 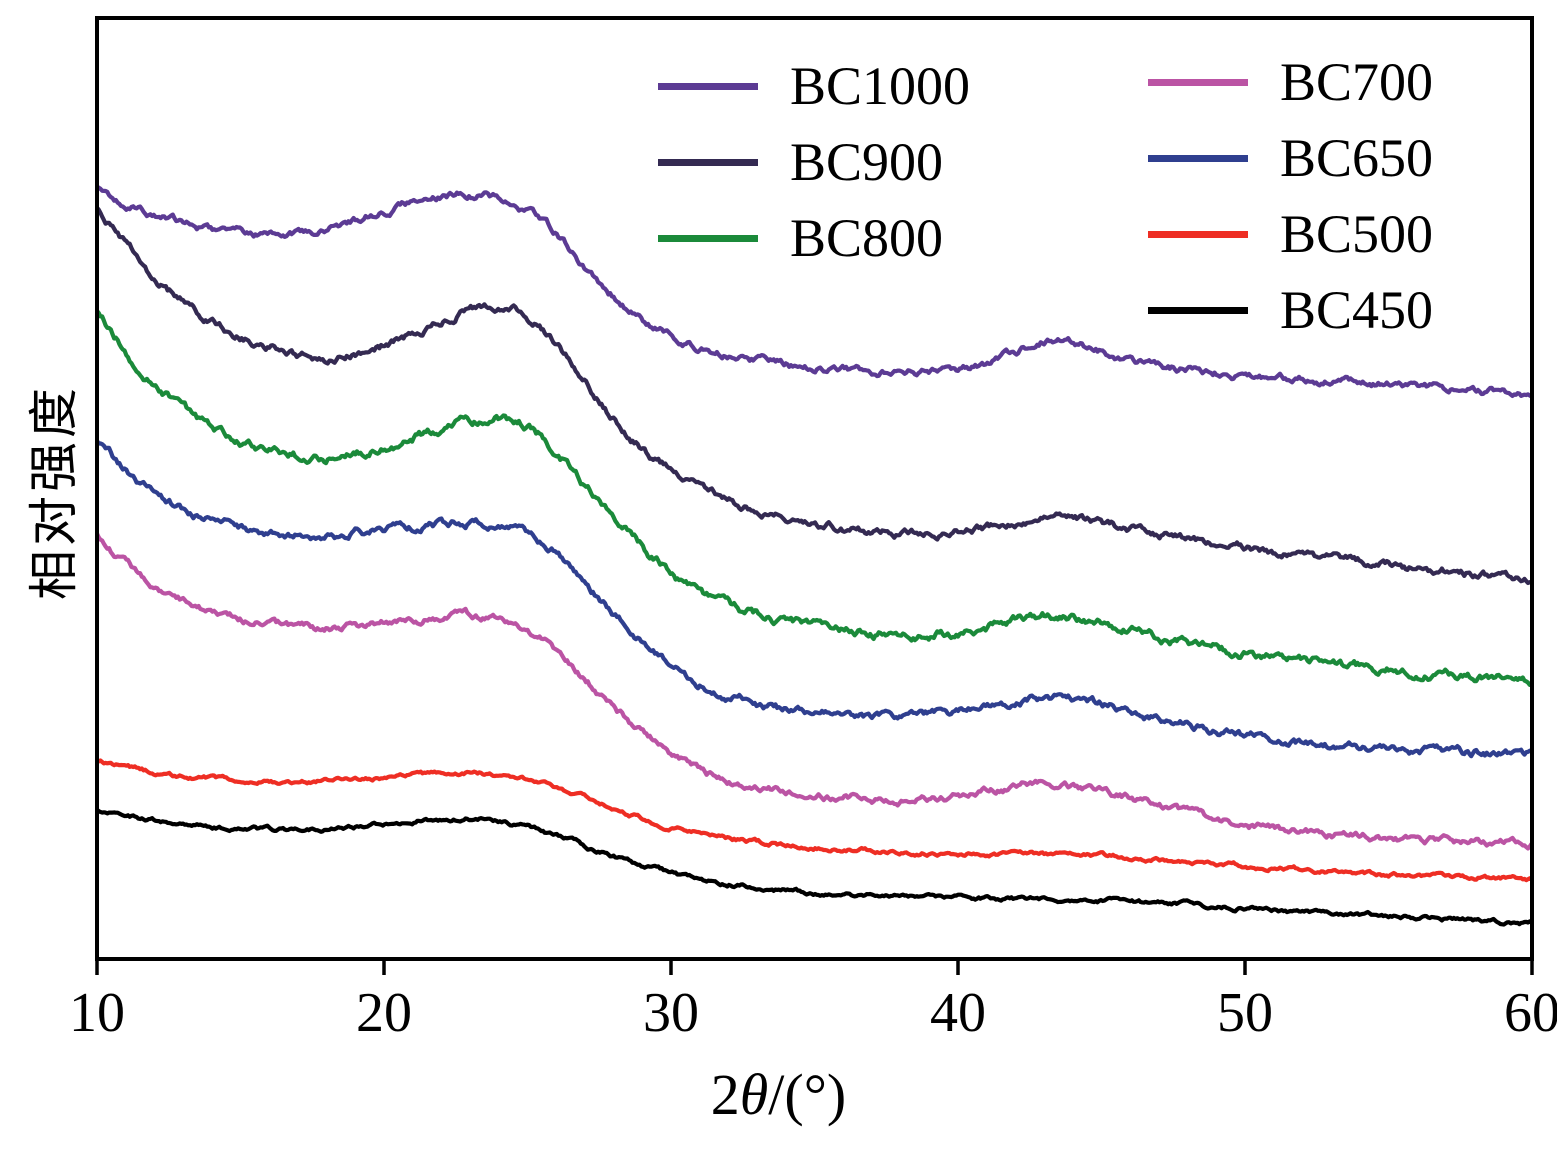 I want to click on legend-label-bc900: BC900, so click(x=867, y=162).